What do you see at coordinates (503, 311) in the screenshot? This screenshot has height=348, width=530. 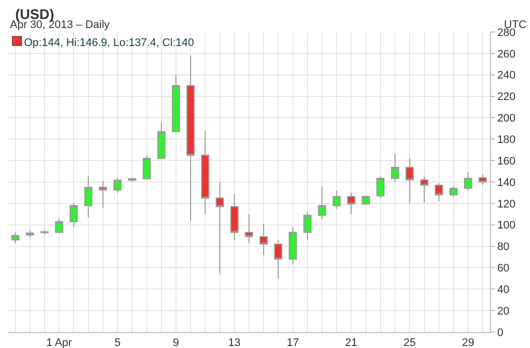 I see `y-tick-label: 20` at bounding box center [503, 311].